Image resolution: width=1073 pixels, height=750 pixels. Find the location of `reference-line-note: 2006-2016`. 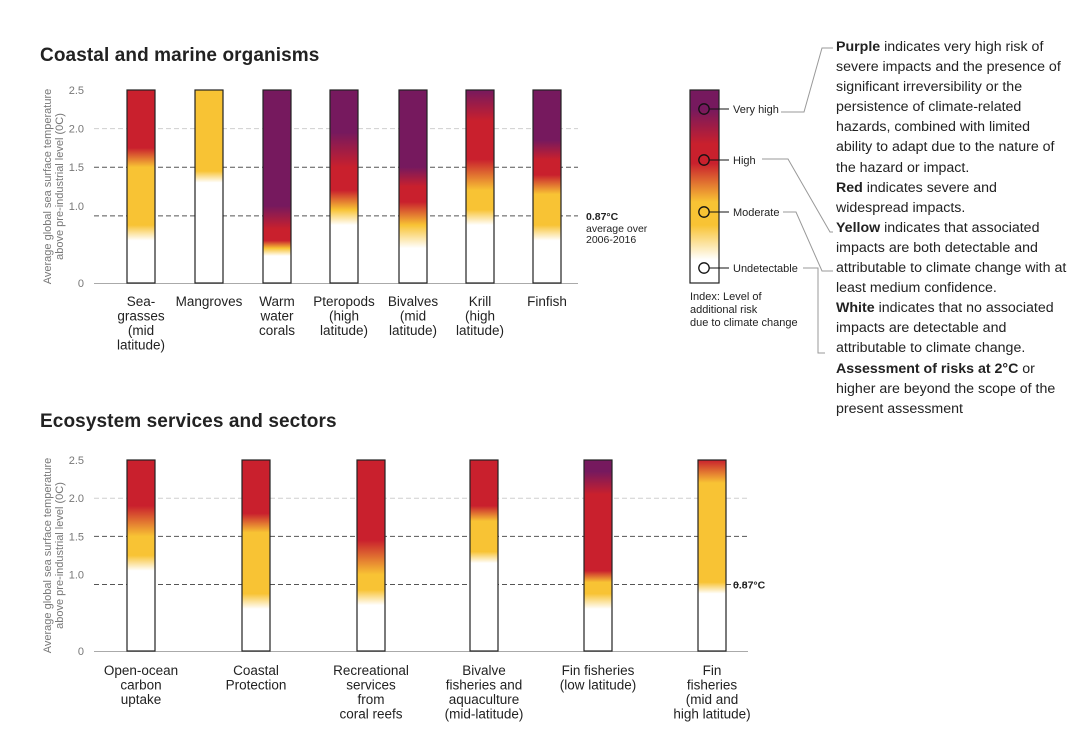

reference-line-note: 2006-2016 is located at coordinates (611, 240).